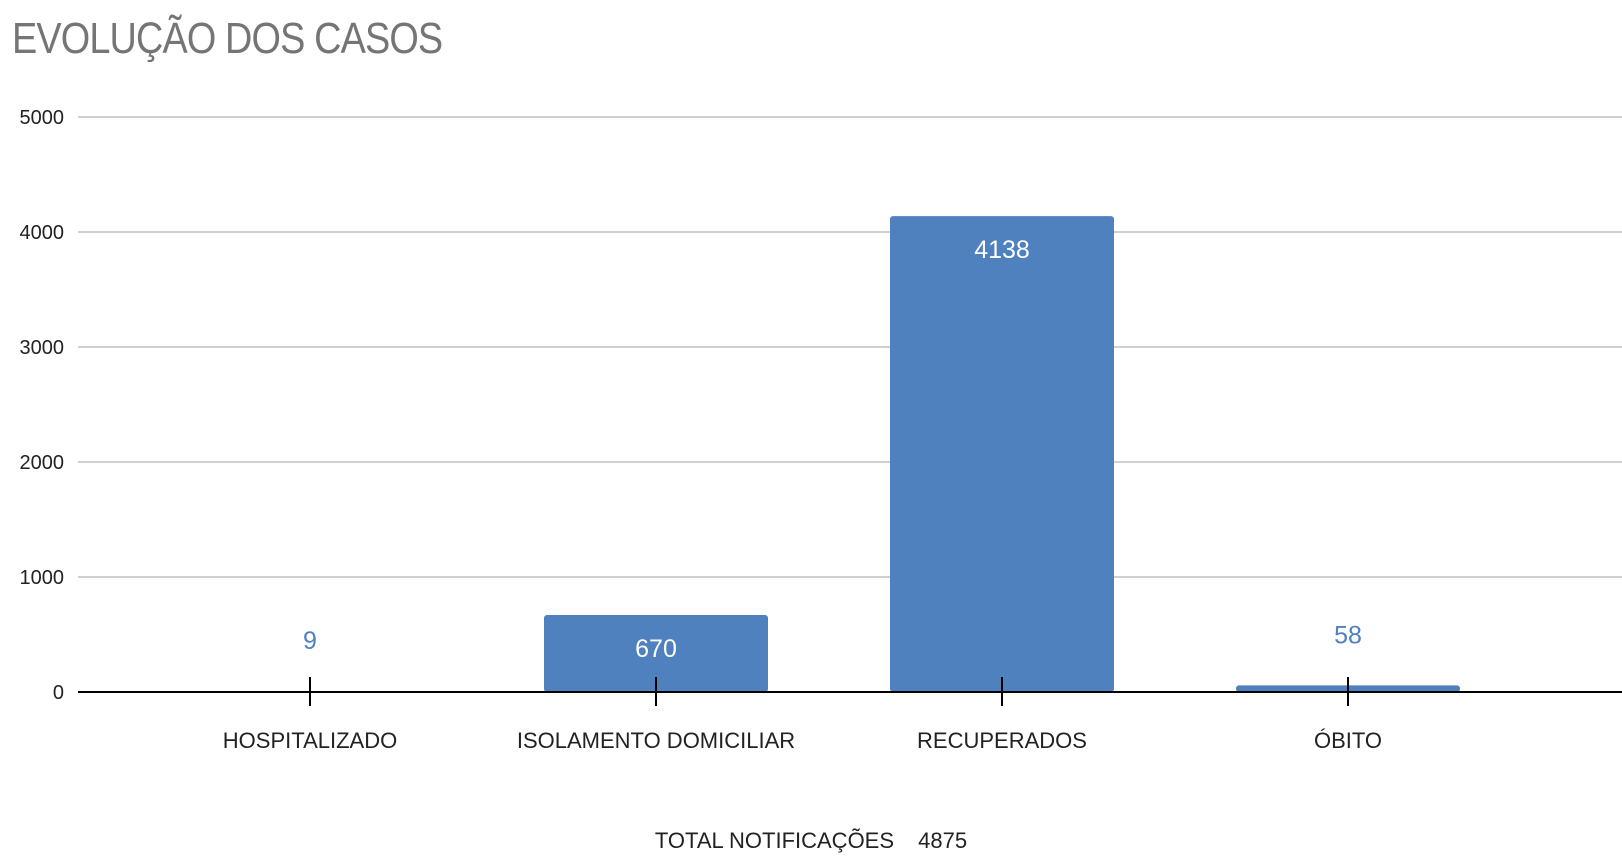  Describe the element at coordinates (42, 118) in the screenshot. I see `y-tick-label: 5000` at that location.